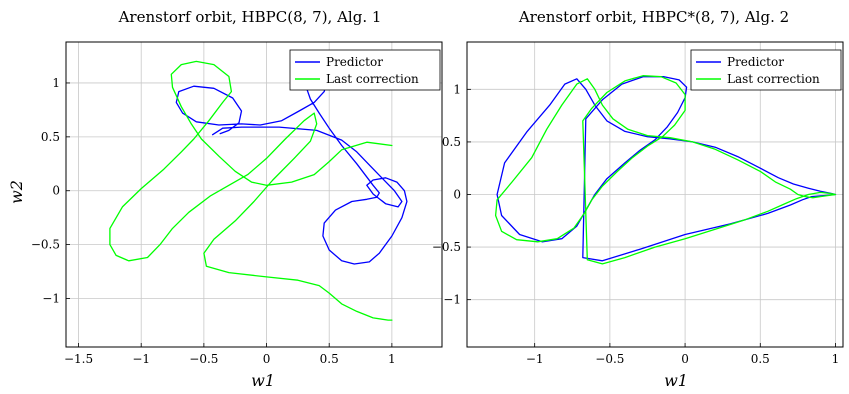 This screenshot has height=394, width=849. I want to click on x-tick-label: −1.5, so click(78, 359).